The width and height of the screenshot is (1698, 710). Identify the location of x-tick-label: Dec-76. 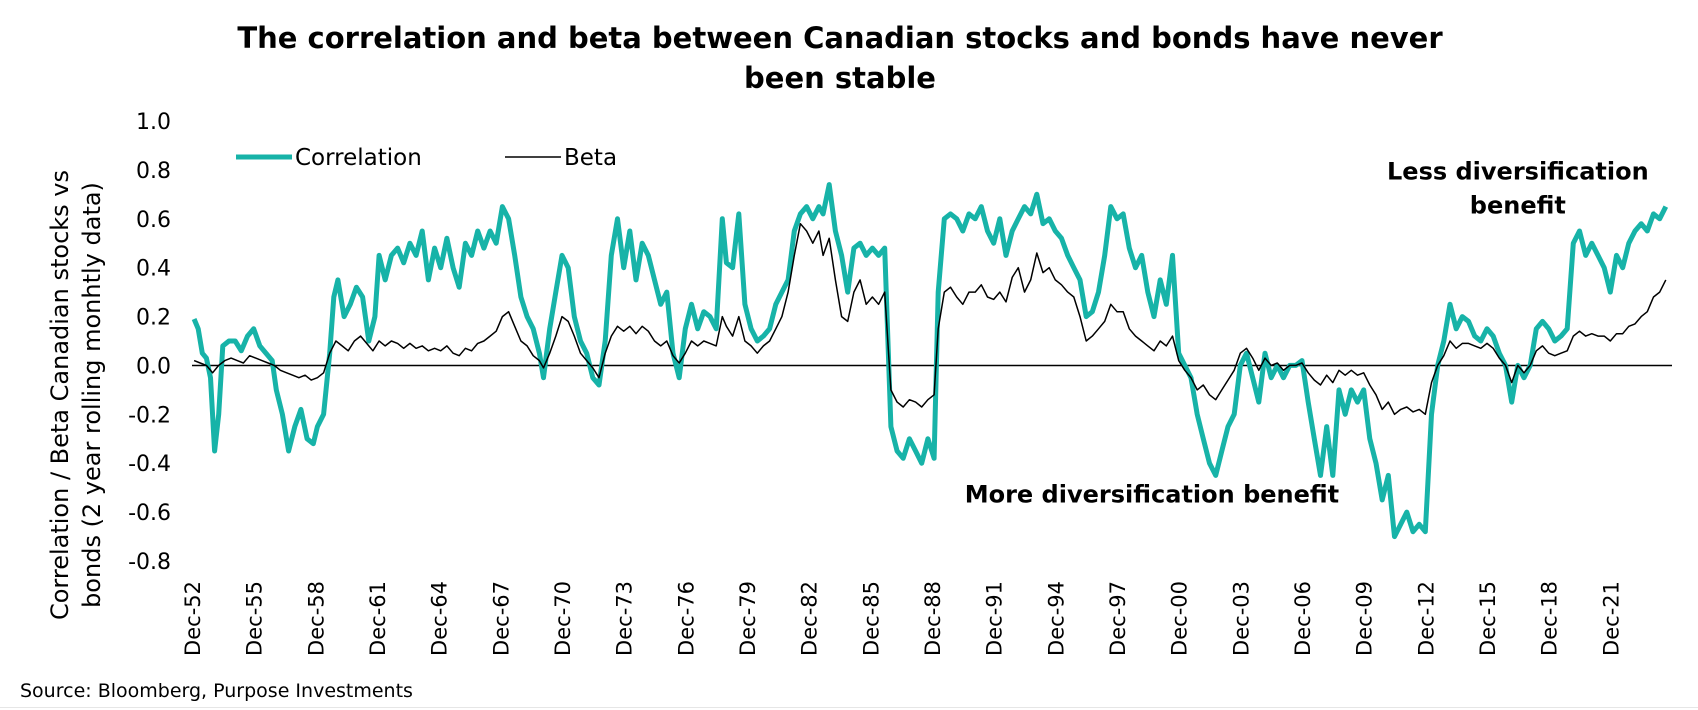
(686, 618).